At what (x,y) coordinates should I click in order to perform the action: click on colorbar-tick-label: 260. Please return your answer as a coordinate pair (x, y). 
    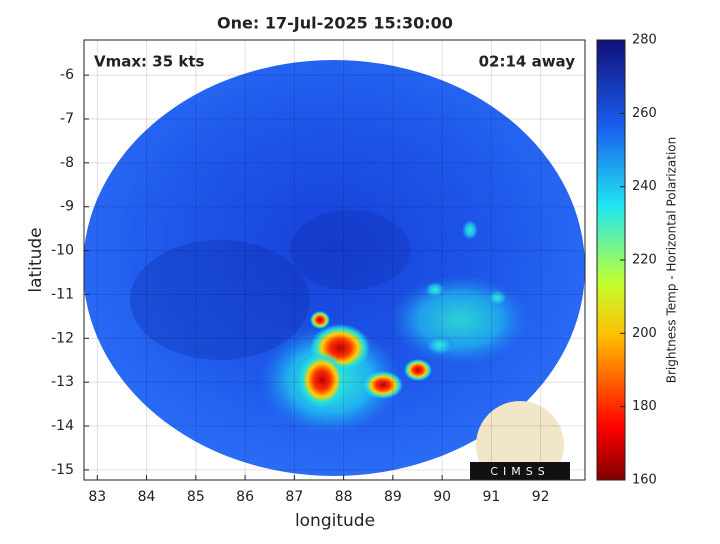
    Looking at the image, I should click on (644, 113).